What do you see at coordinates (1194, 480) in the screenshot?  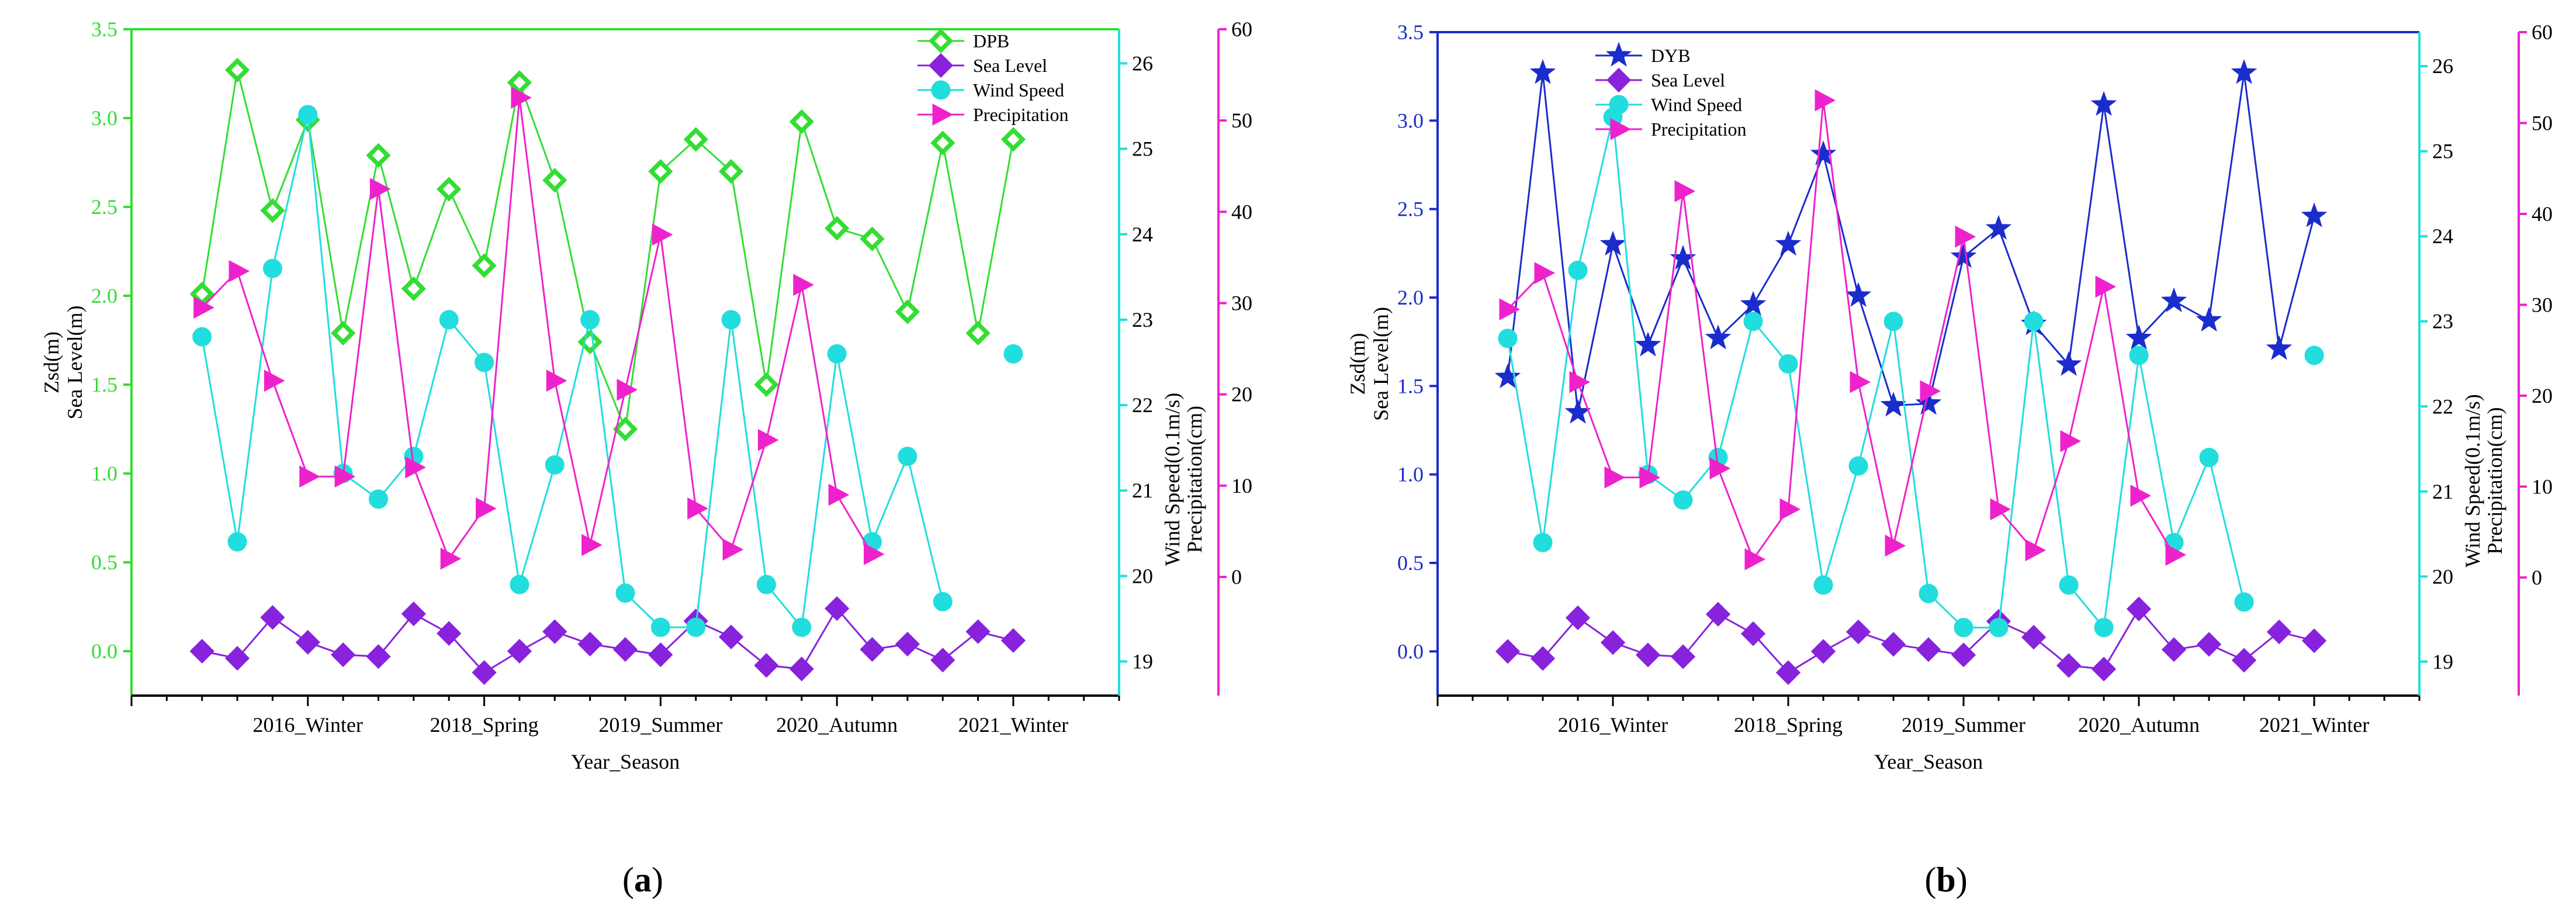 I see `precip-axis-title: Precipitation(cm)` at bounding box center [1194, 480].